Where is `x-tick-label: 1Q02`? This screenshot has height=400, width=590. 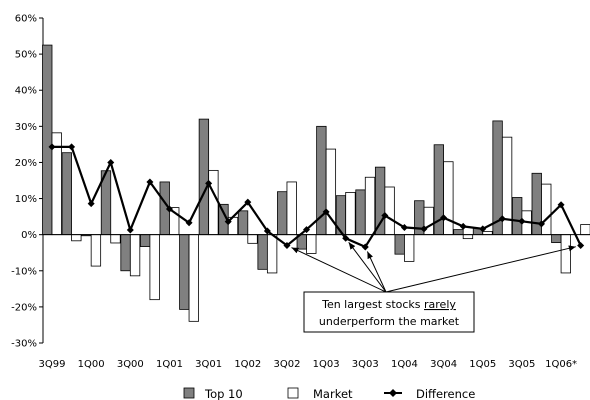
x-tick-label: 1Q02 is located at coordinates (247, 364).